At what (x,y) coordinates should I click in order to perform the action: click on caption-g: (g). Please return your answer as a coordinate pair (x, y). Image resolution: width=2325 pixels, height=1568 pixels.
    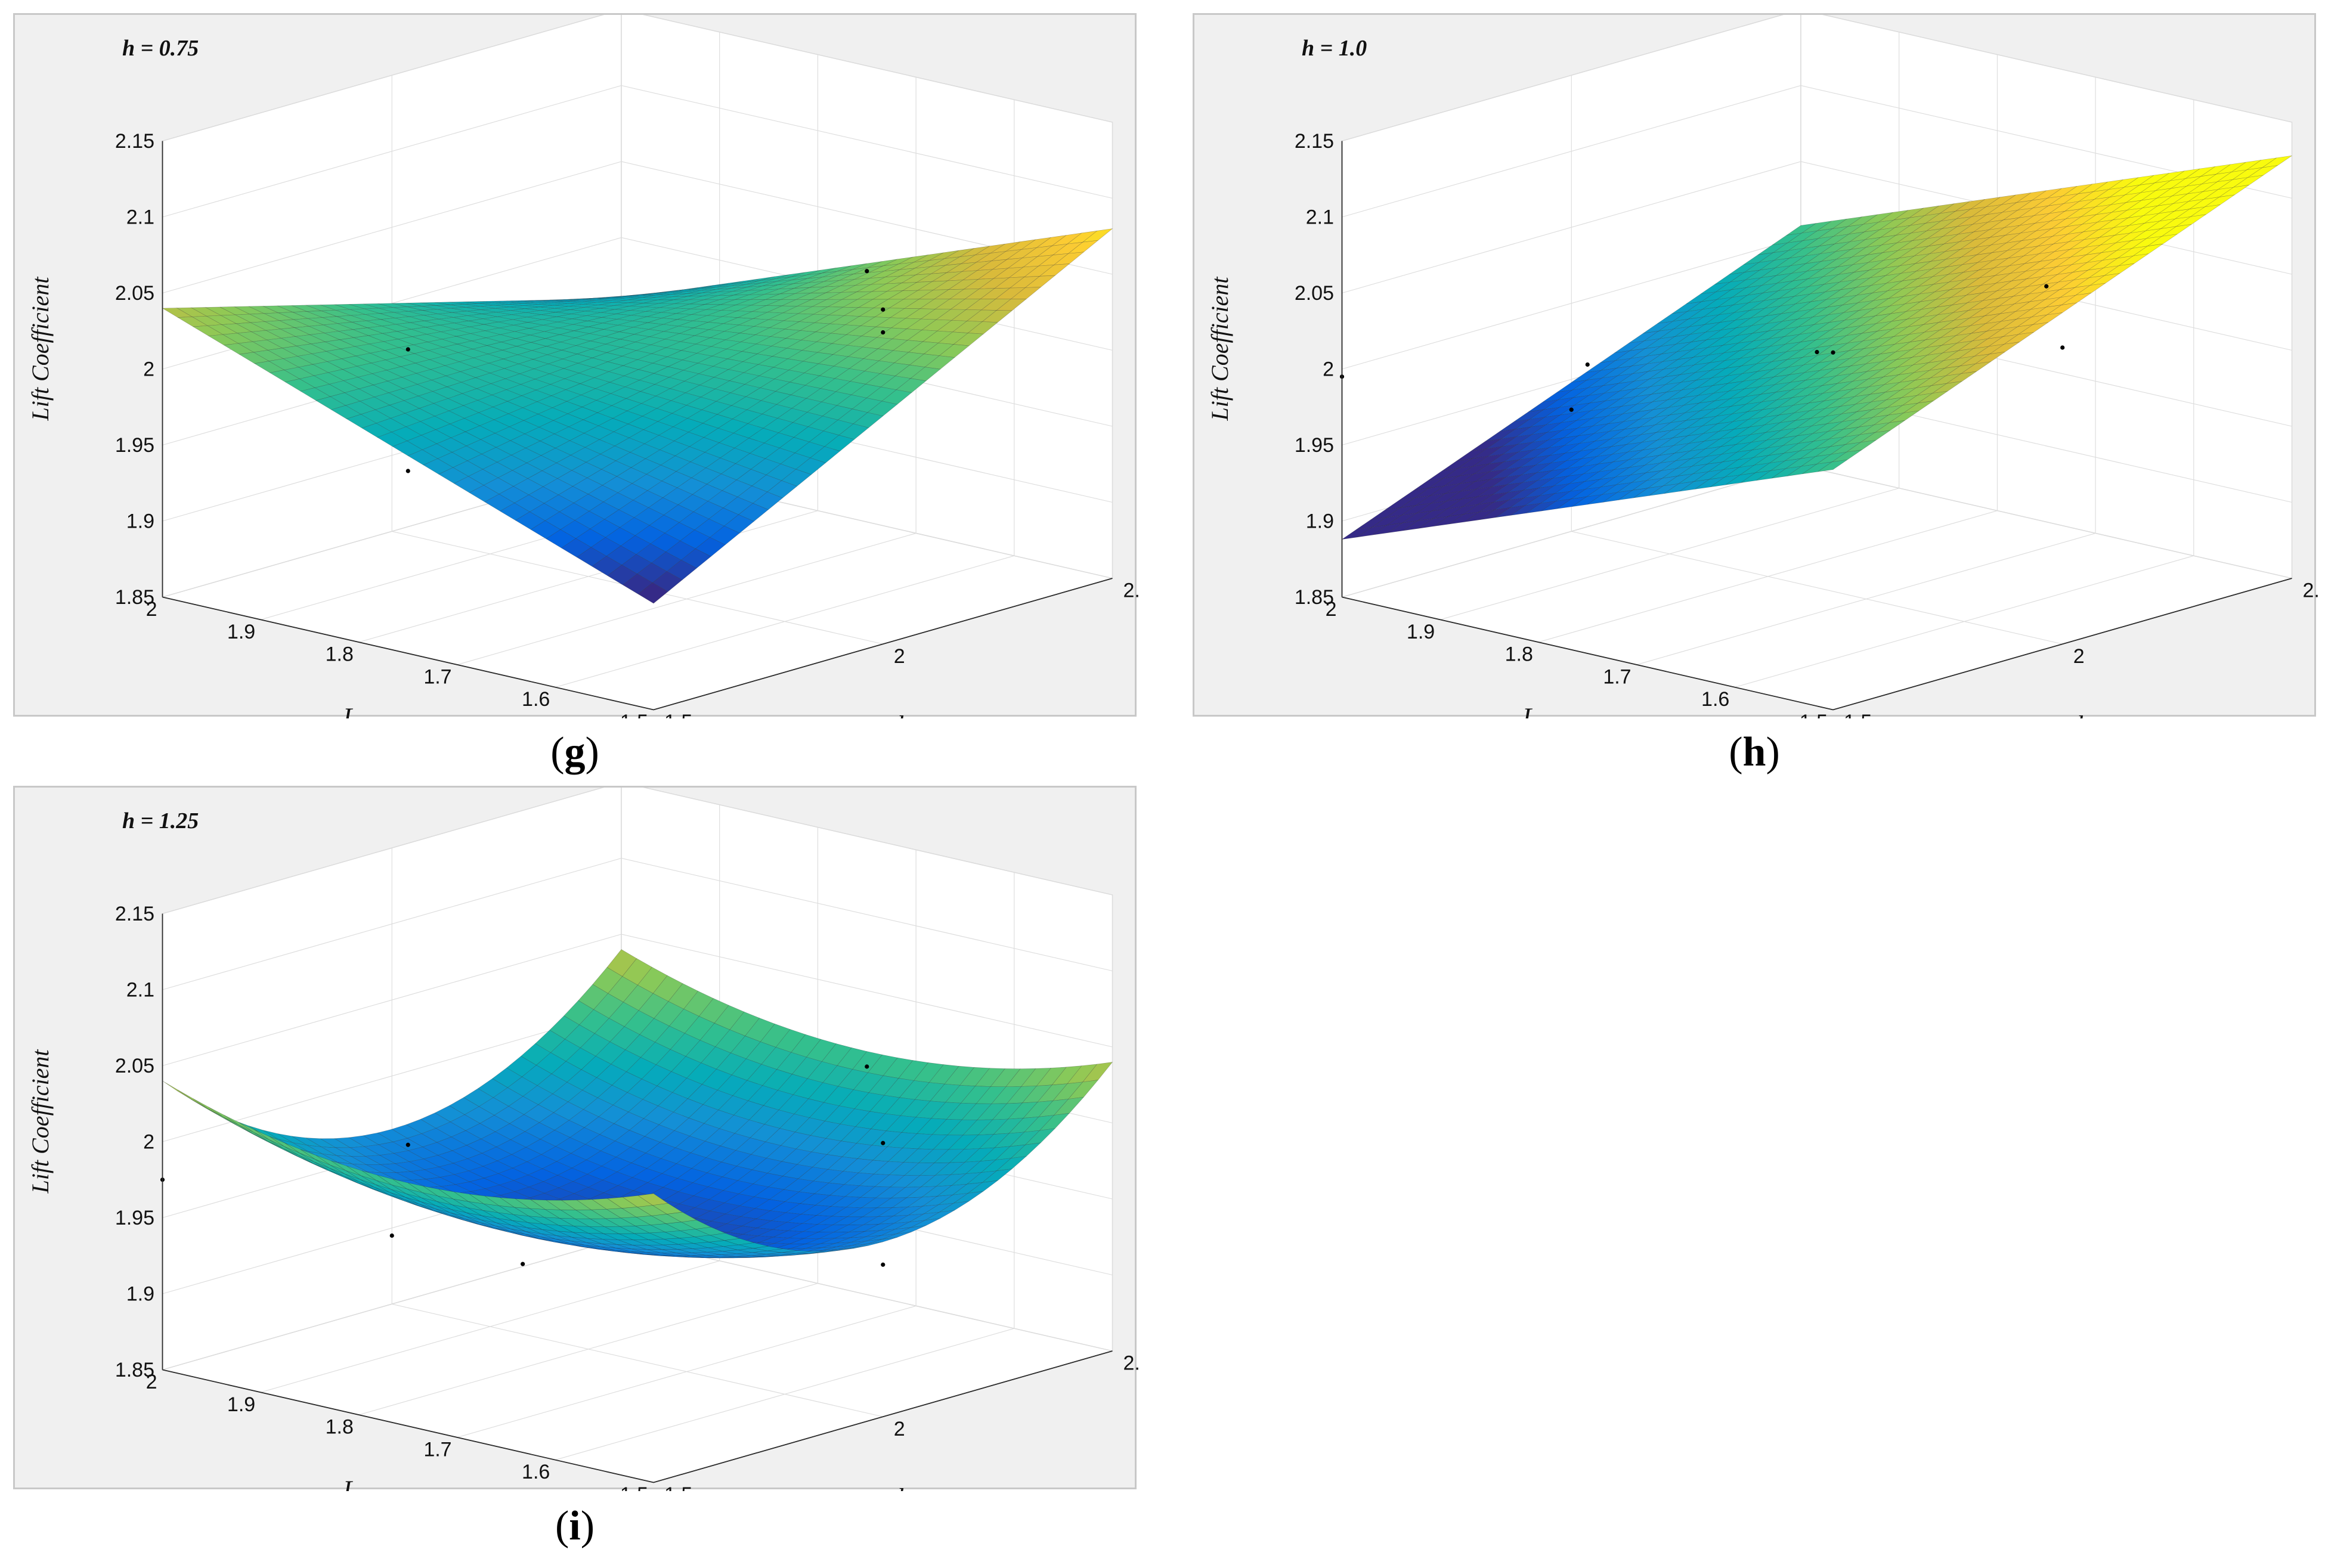
    Looking at the image, I should click on (574, 752).